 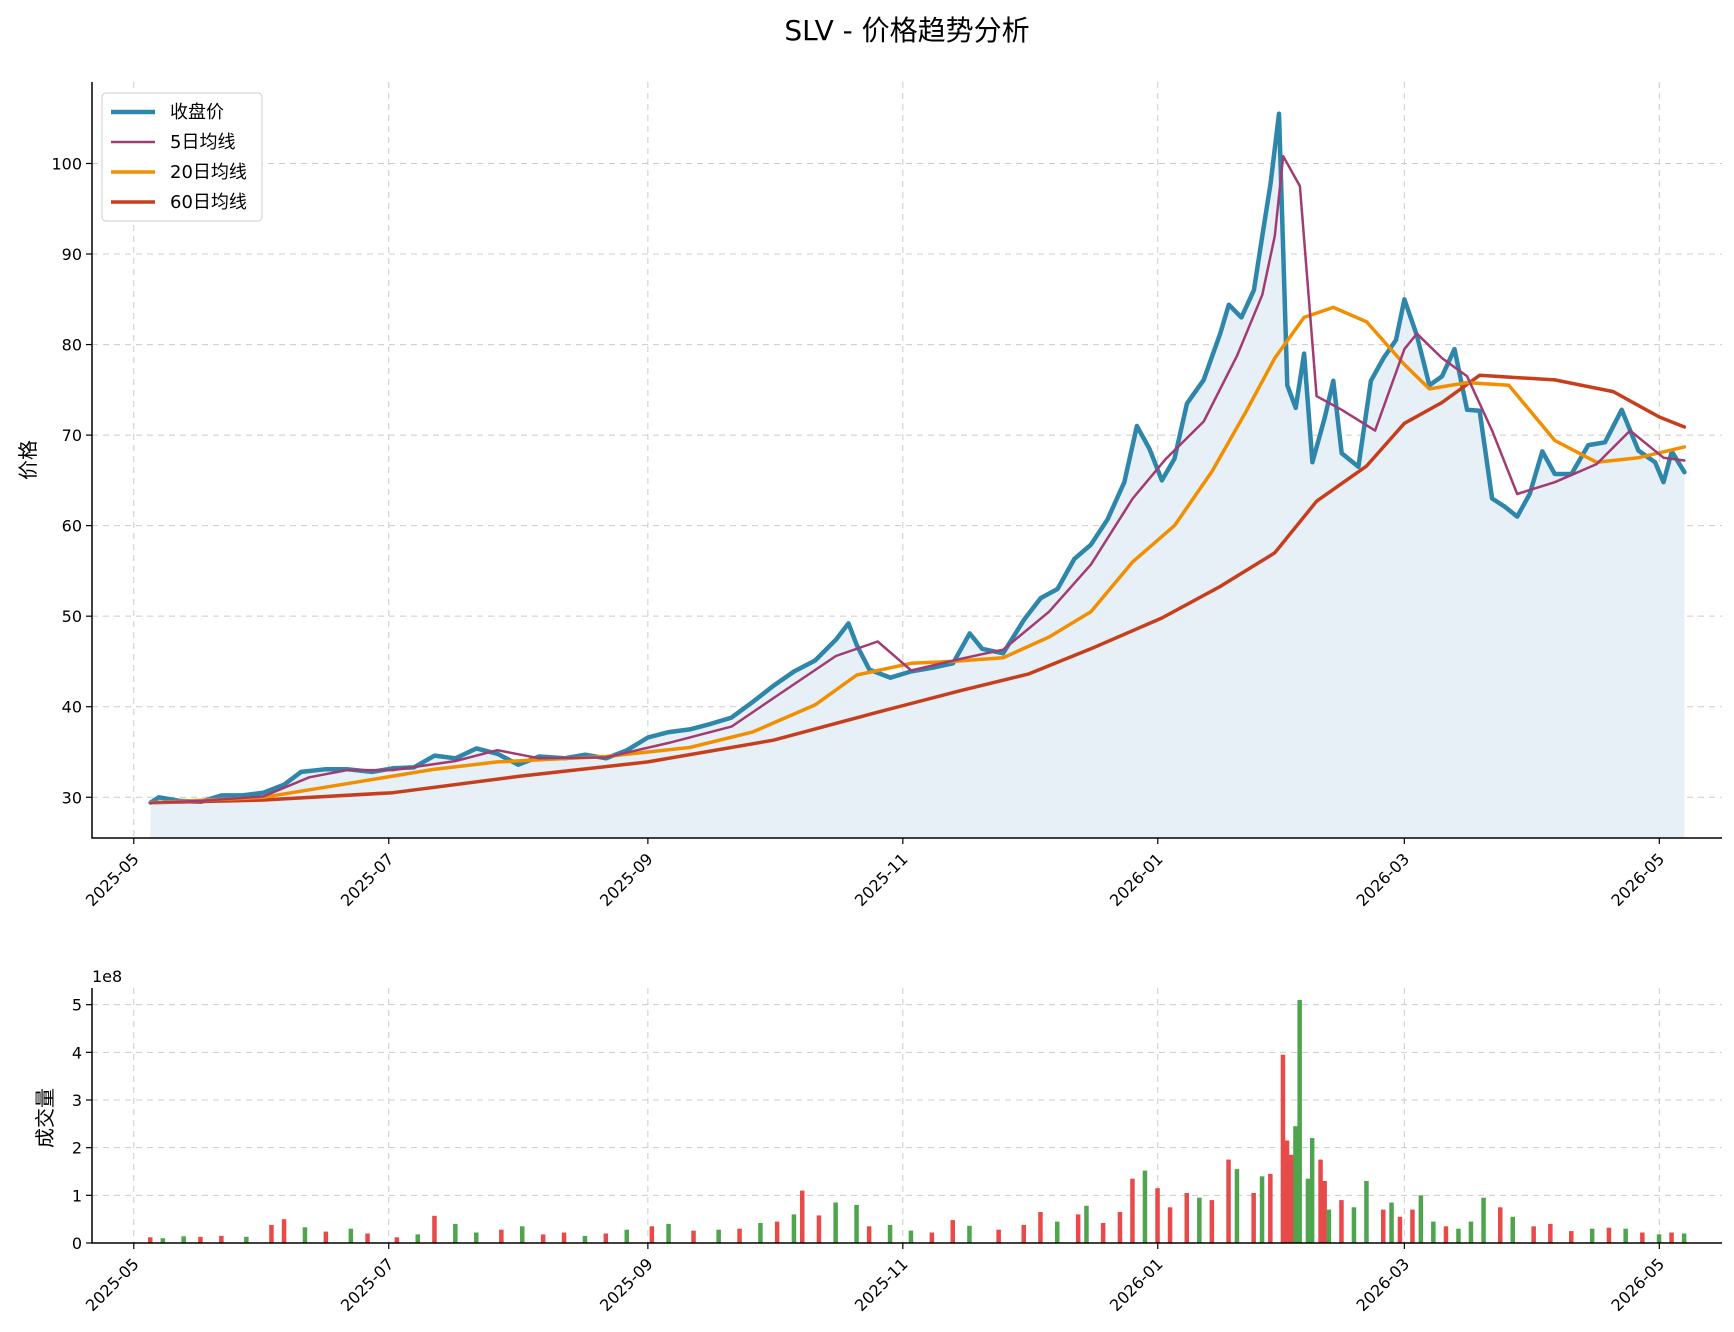 What do you see at coordinates (72, 616) in the screenshot?
I see `price-y-tick-label: 50` at bounding box center [72, 616].